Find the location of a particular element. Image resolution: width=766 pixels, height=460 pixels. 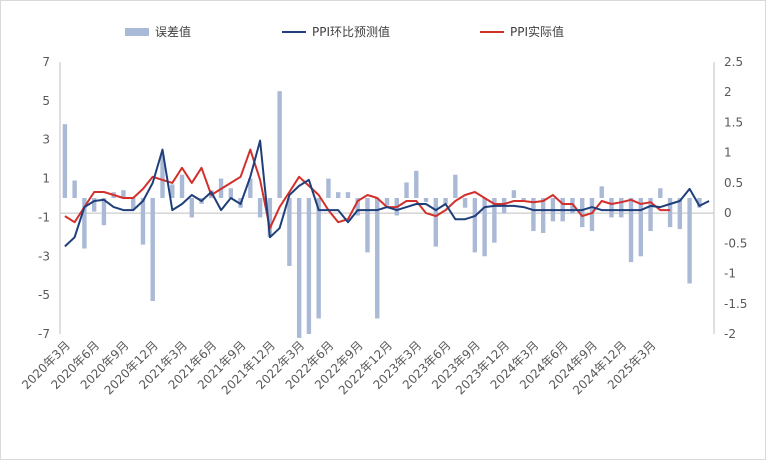

left-tick-label: 3 is located at coordinates (46, 140).